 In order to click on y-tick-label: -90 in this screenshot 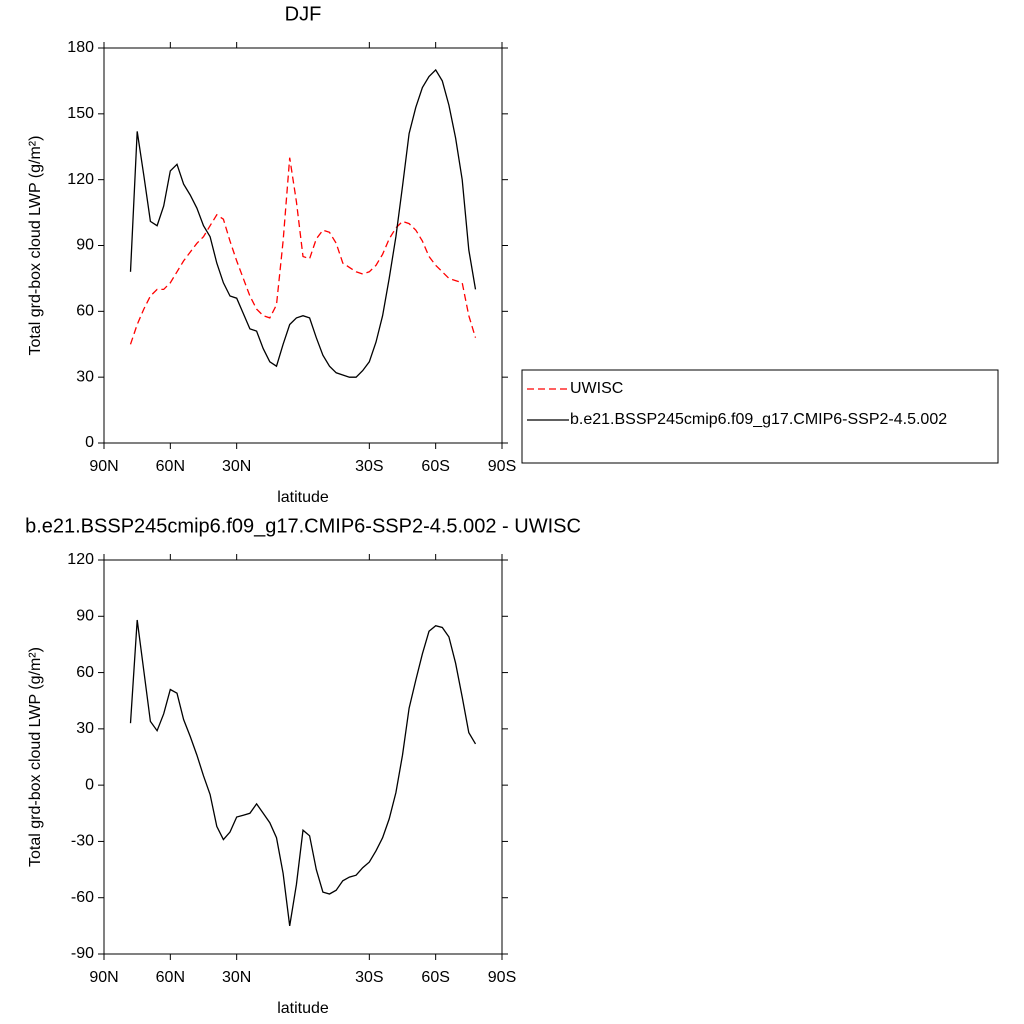, I will do `click(82, 953)`.